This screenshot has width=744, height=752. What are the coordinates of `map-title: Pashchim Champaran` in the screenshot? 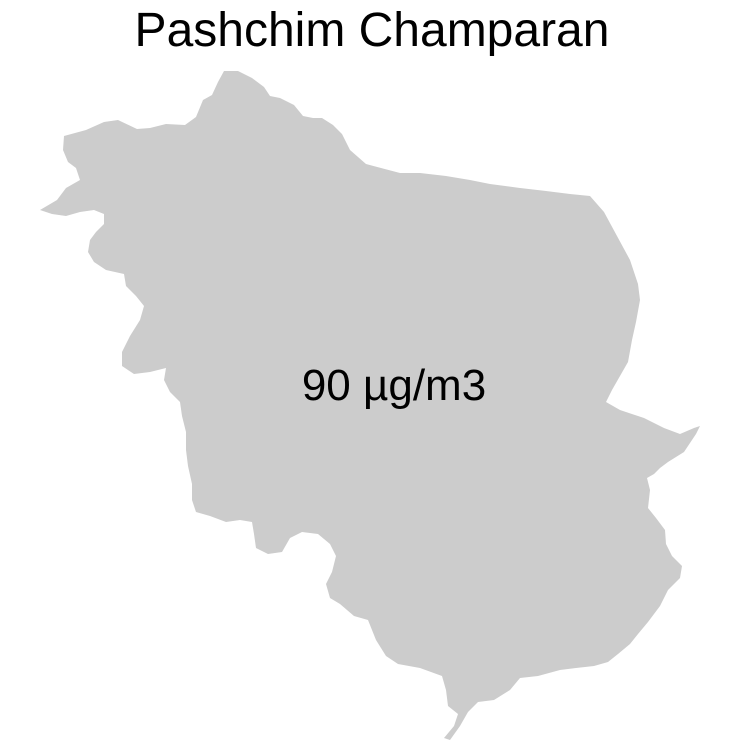 It's located at (372, 30).